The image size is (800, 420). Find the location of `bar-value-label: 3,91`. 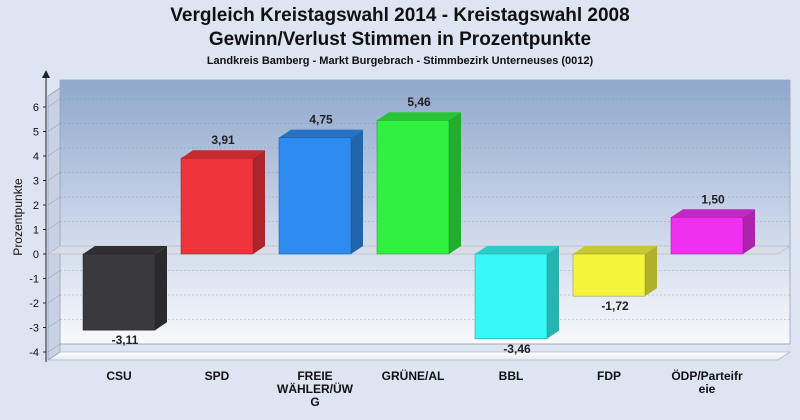

bar-value-label: 3,91 is located at coordinates (223, 140).